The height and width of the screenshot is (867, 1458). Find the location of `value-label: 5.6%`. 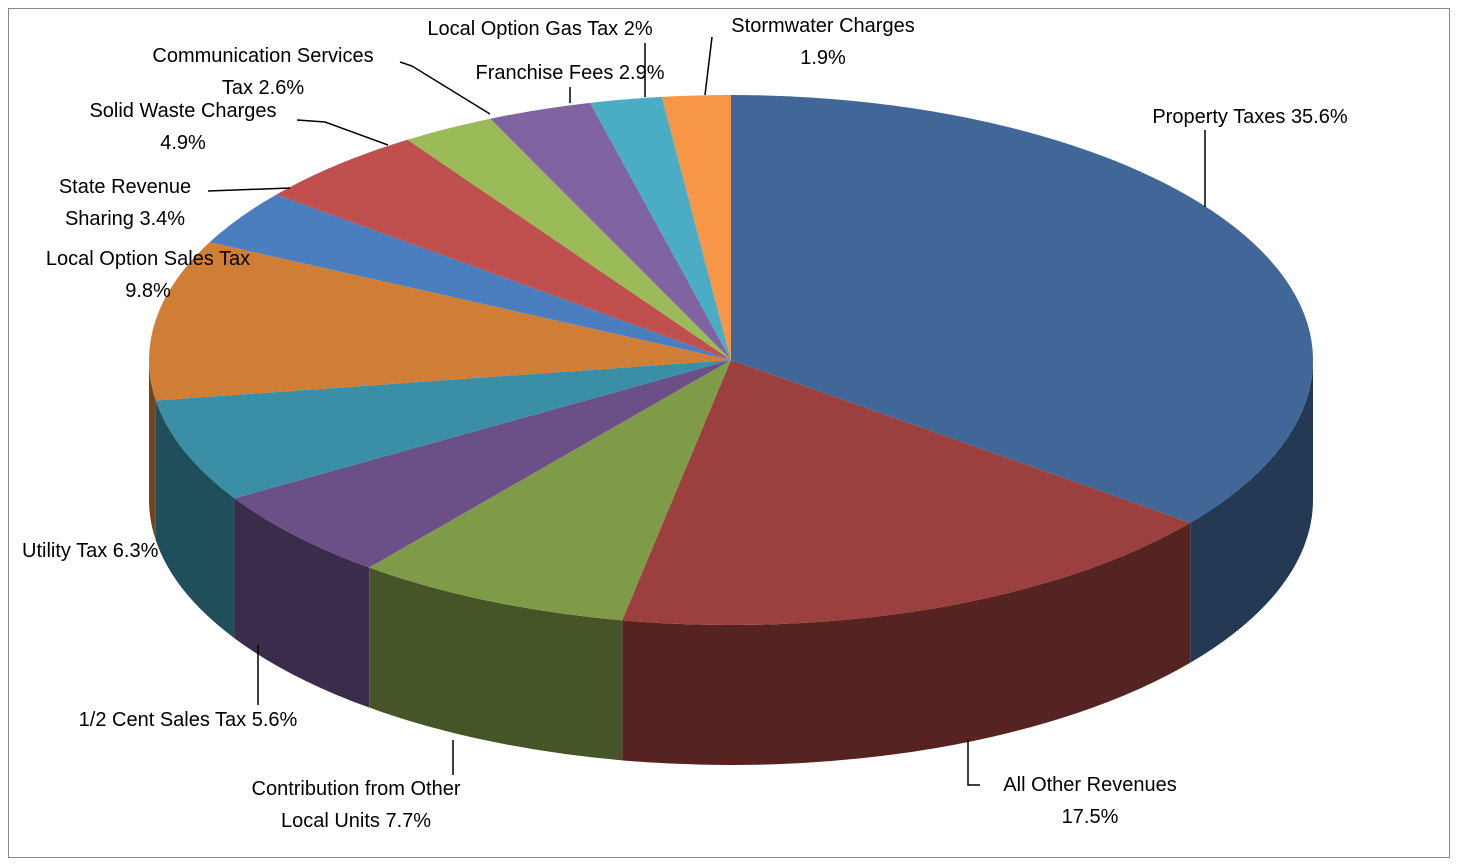

value-label: 5.6% is located at coordinates (274, 720).